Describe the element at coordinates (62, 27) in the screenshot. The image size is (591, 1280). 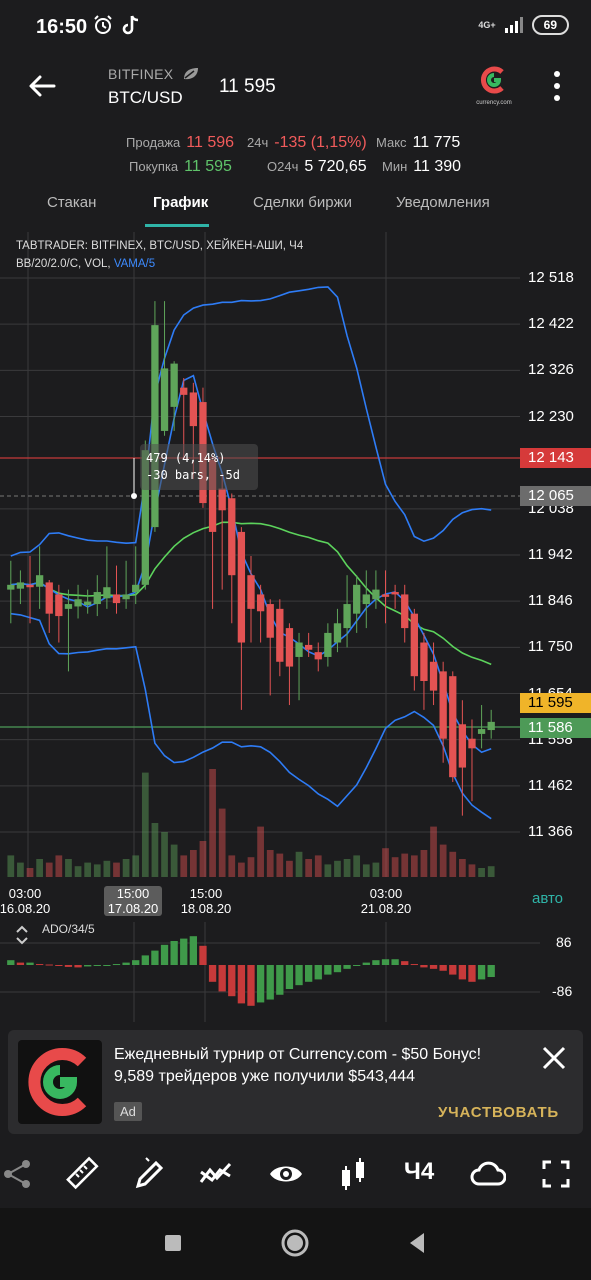
I see `status-time: 16:50` at that location.